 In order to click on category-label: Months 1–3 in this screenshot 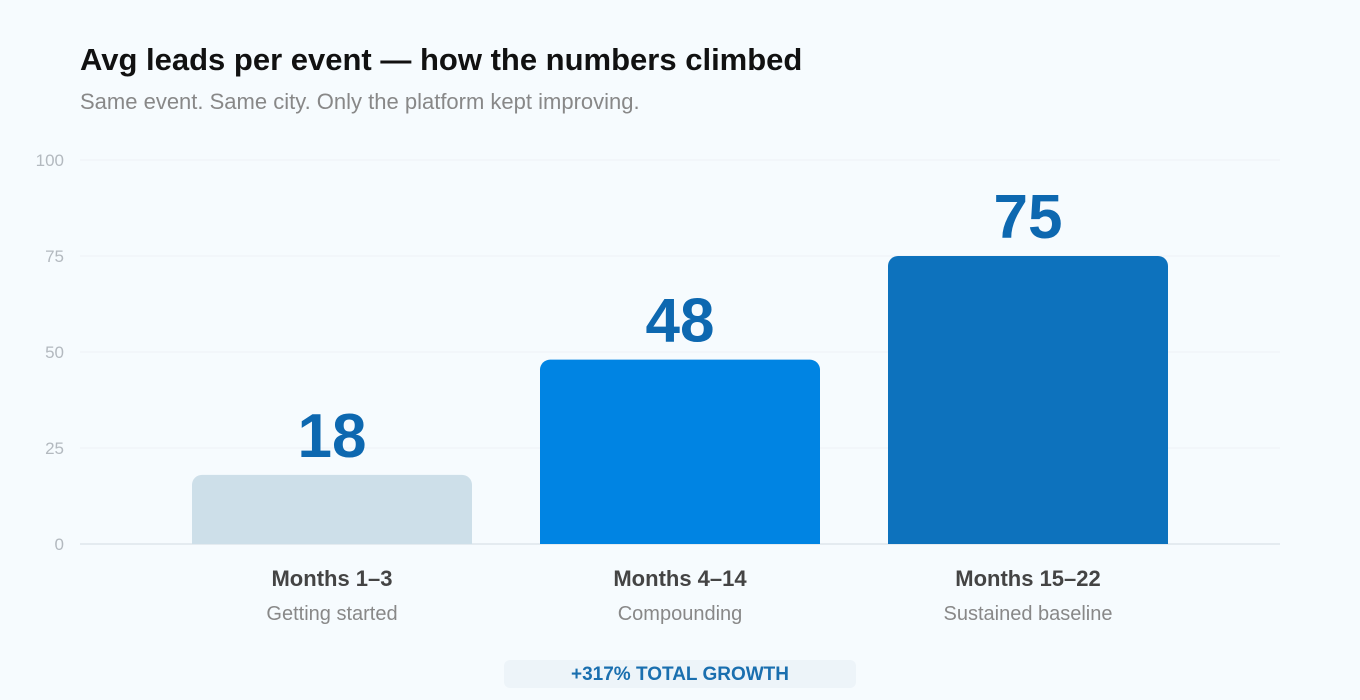, I will do `click(331, 578)`.